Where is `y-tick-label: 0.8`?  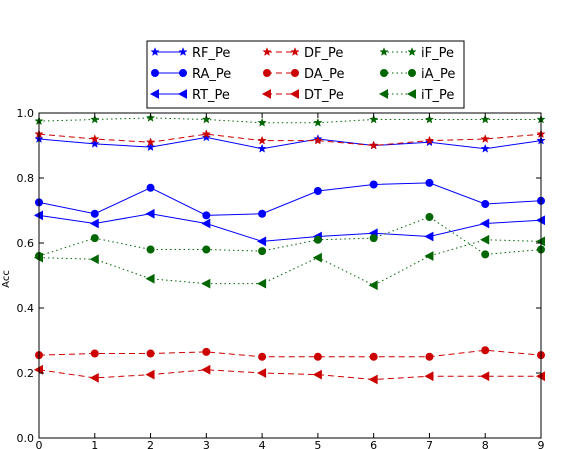
y-tick-label: 0.8 is located at coordinates (26, 178).